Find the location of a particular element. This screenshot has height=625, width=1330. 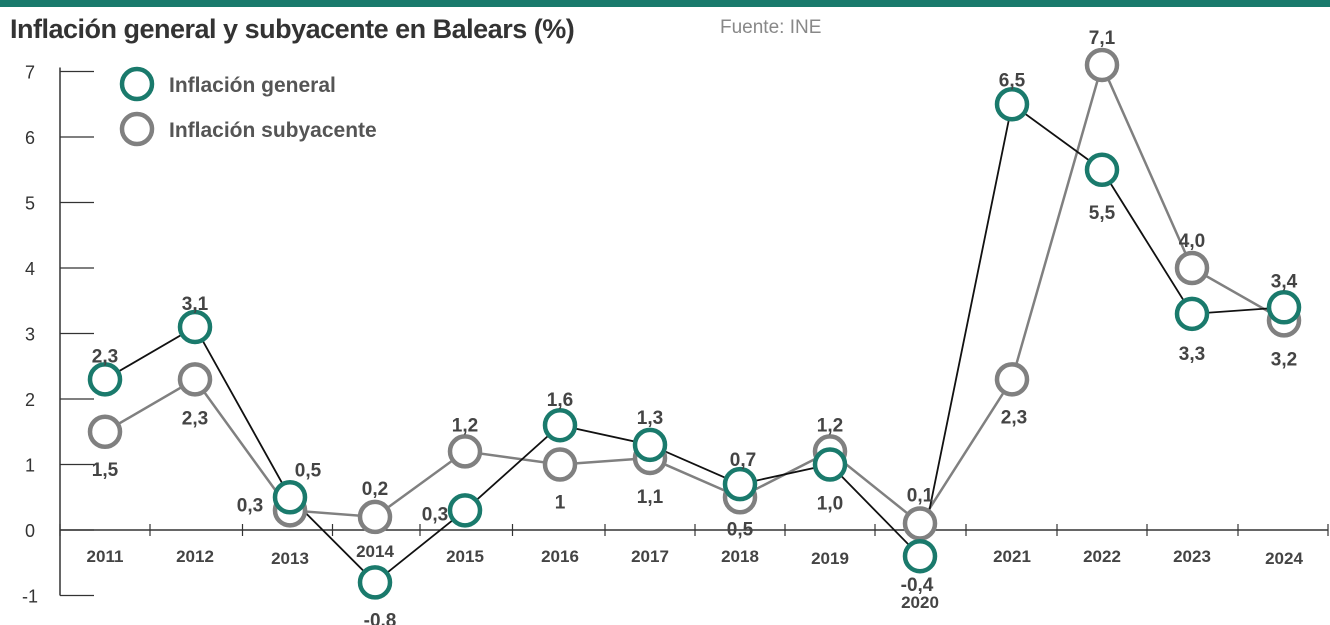

y-tick-label: 6 is located at coordinates (30, 138).